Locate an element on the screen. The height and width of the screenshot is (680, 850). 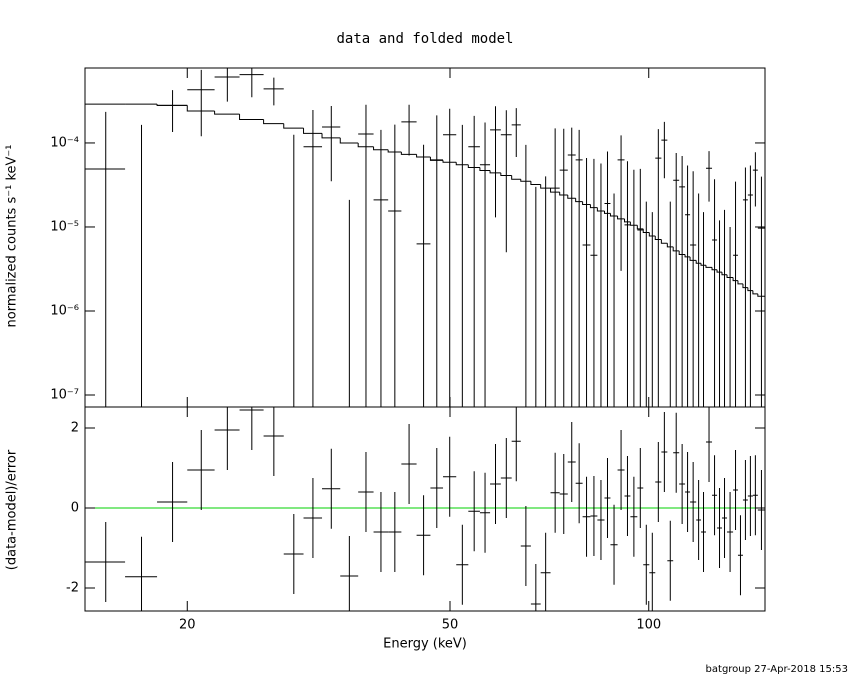
y-tick-label: 2 is located at coordinates (75, 428).